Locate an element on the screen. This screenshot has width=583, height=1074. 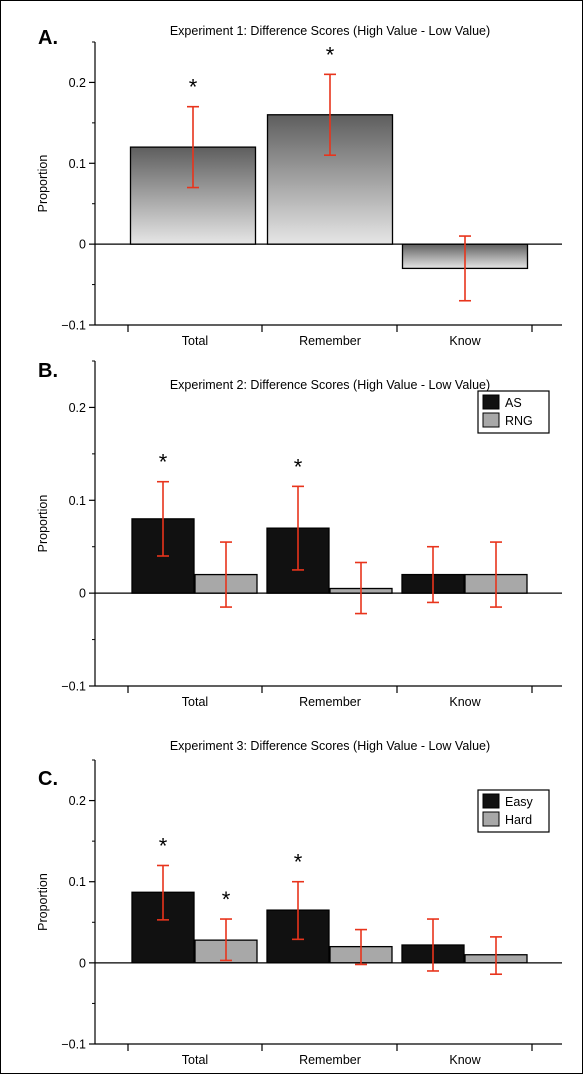
legend-label: AS is located at coordinates (513, 403).